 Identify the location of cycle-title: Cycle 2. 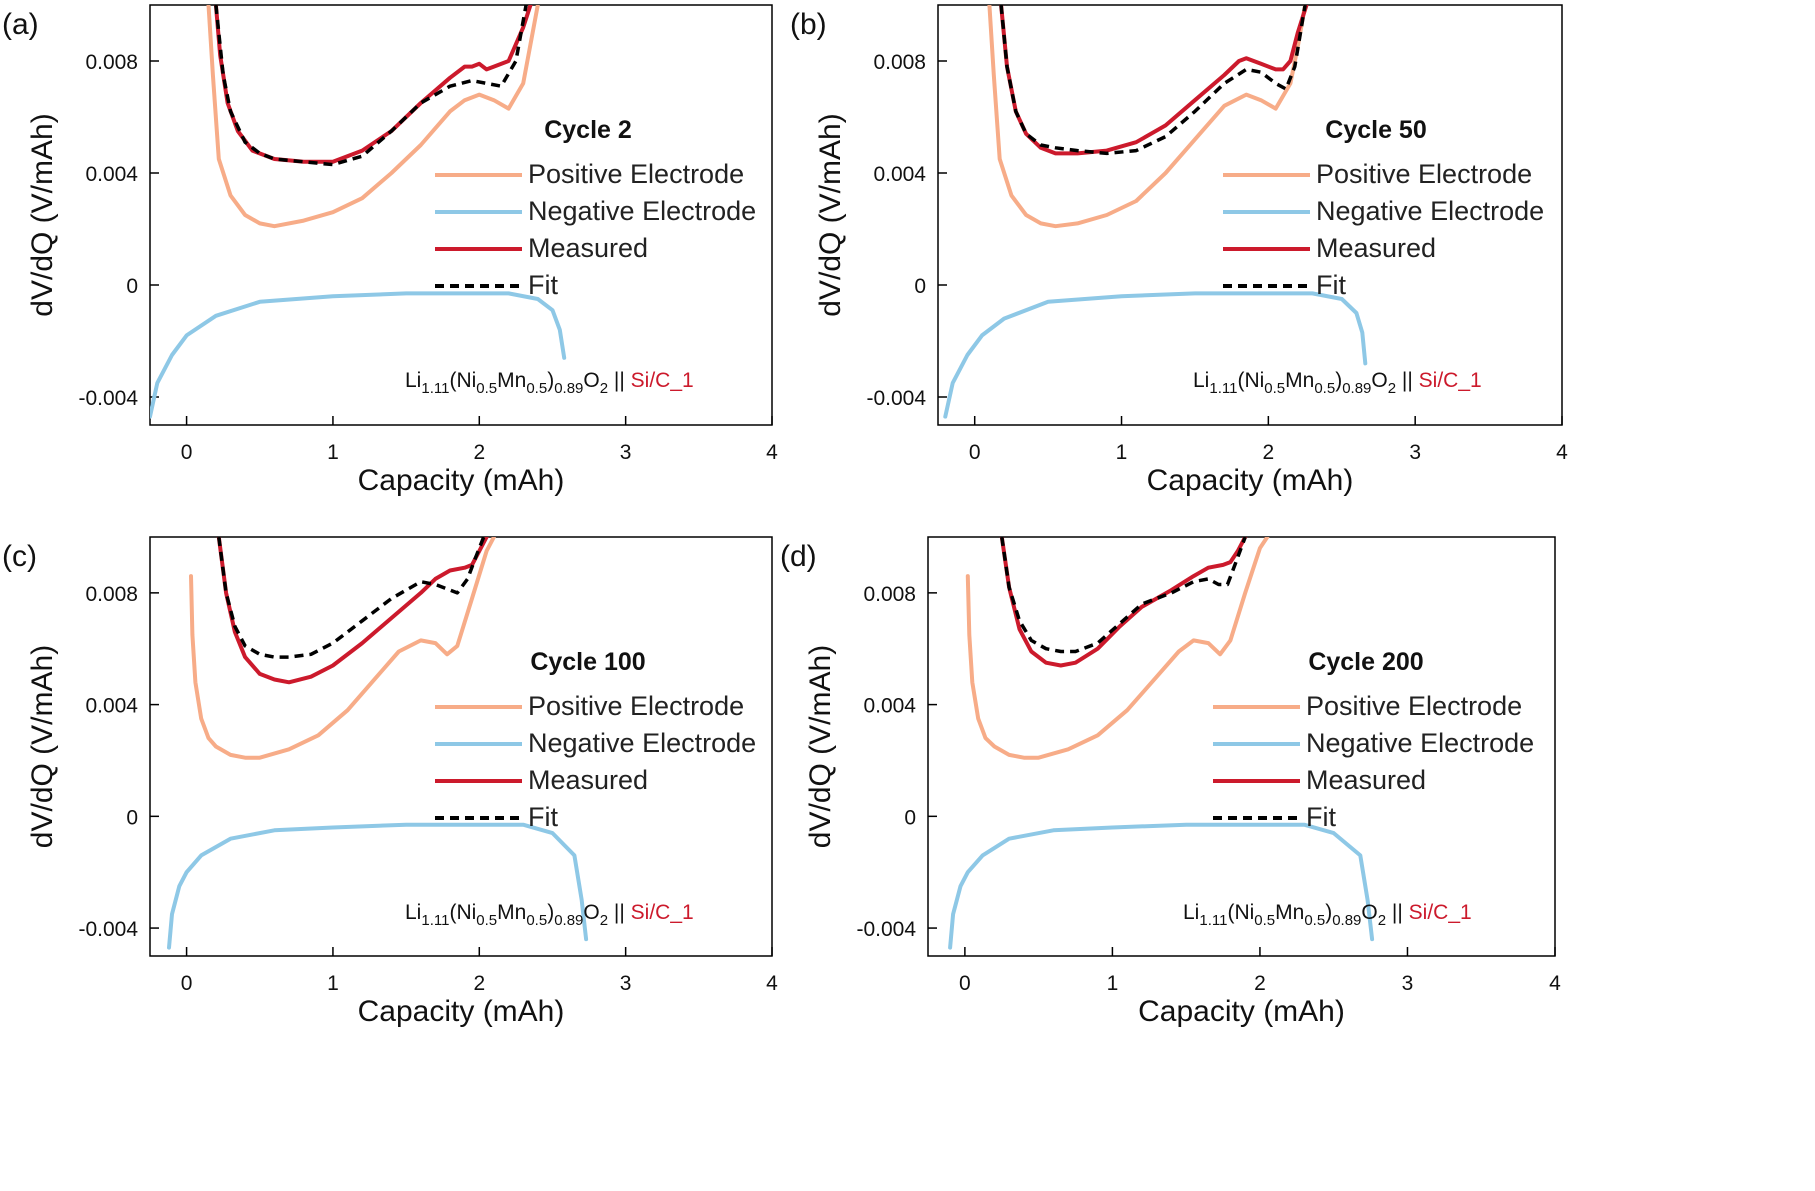
(588, 130).